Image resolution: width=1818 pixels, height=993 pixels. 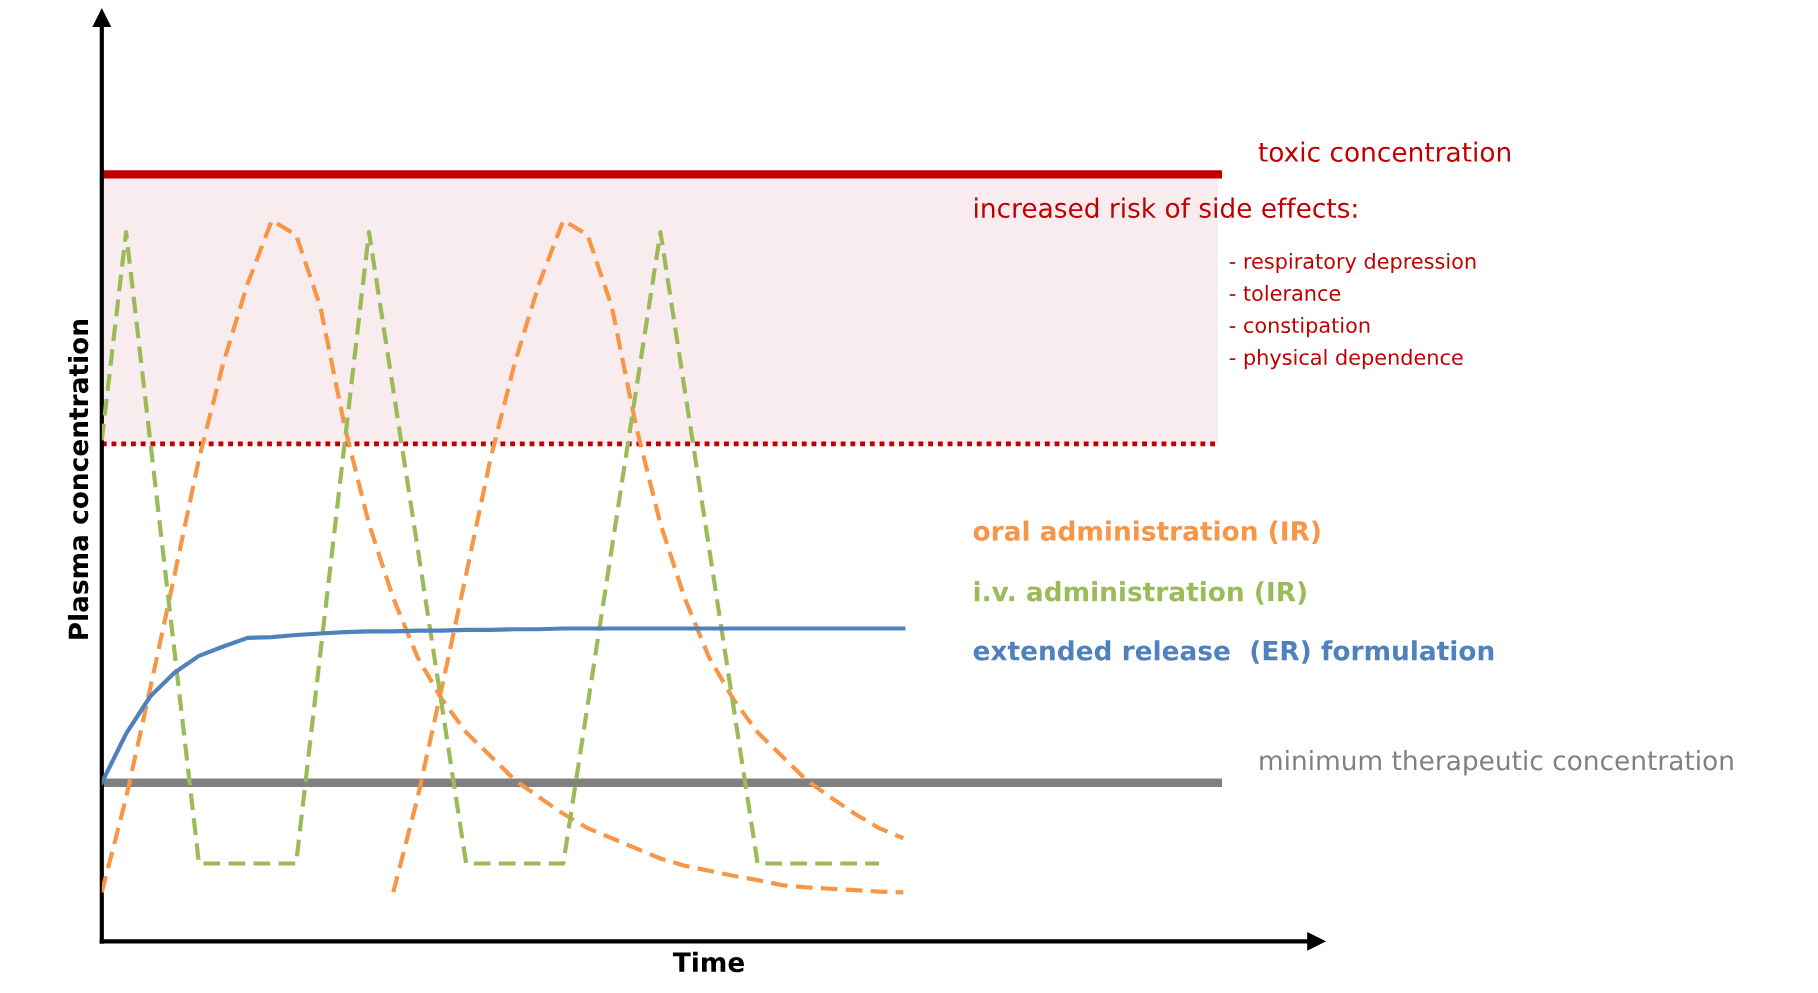 What do you see at coordinates (1352, 311) in the screenshot?
I see `annotation: - respiratory depression - tolerance - constipation - physical dependence` at bounding box center [1352, 311].